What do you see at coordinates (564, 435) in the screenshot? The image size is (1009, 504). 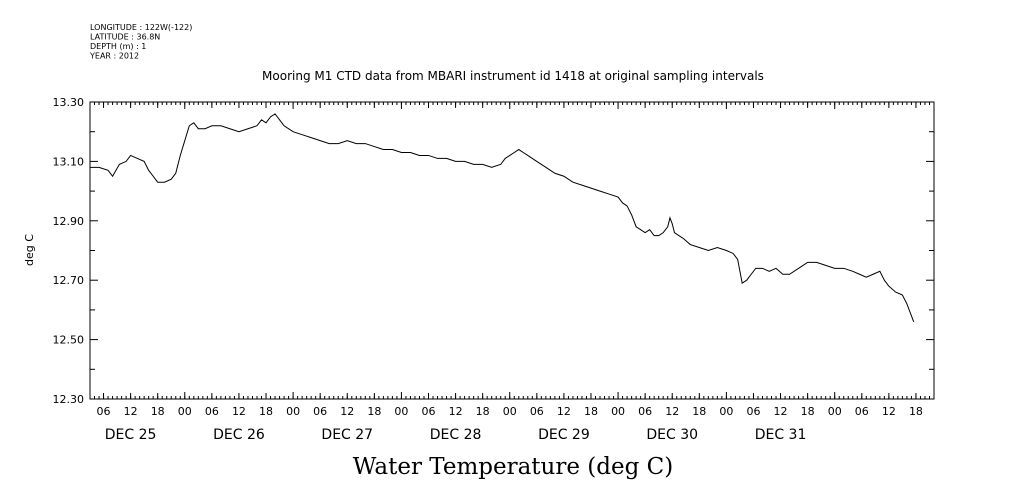 I see `x-day-label: DEC 29` at bounding box center [564, 435].